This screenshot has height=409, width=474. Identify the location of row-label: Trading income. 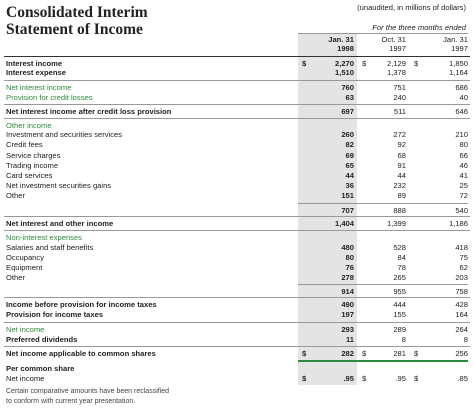
(32, 165).